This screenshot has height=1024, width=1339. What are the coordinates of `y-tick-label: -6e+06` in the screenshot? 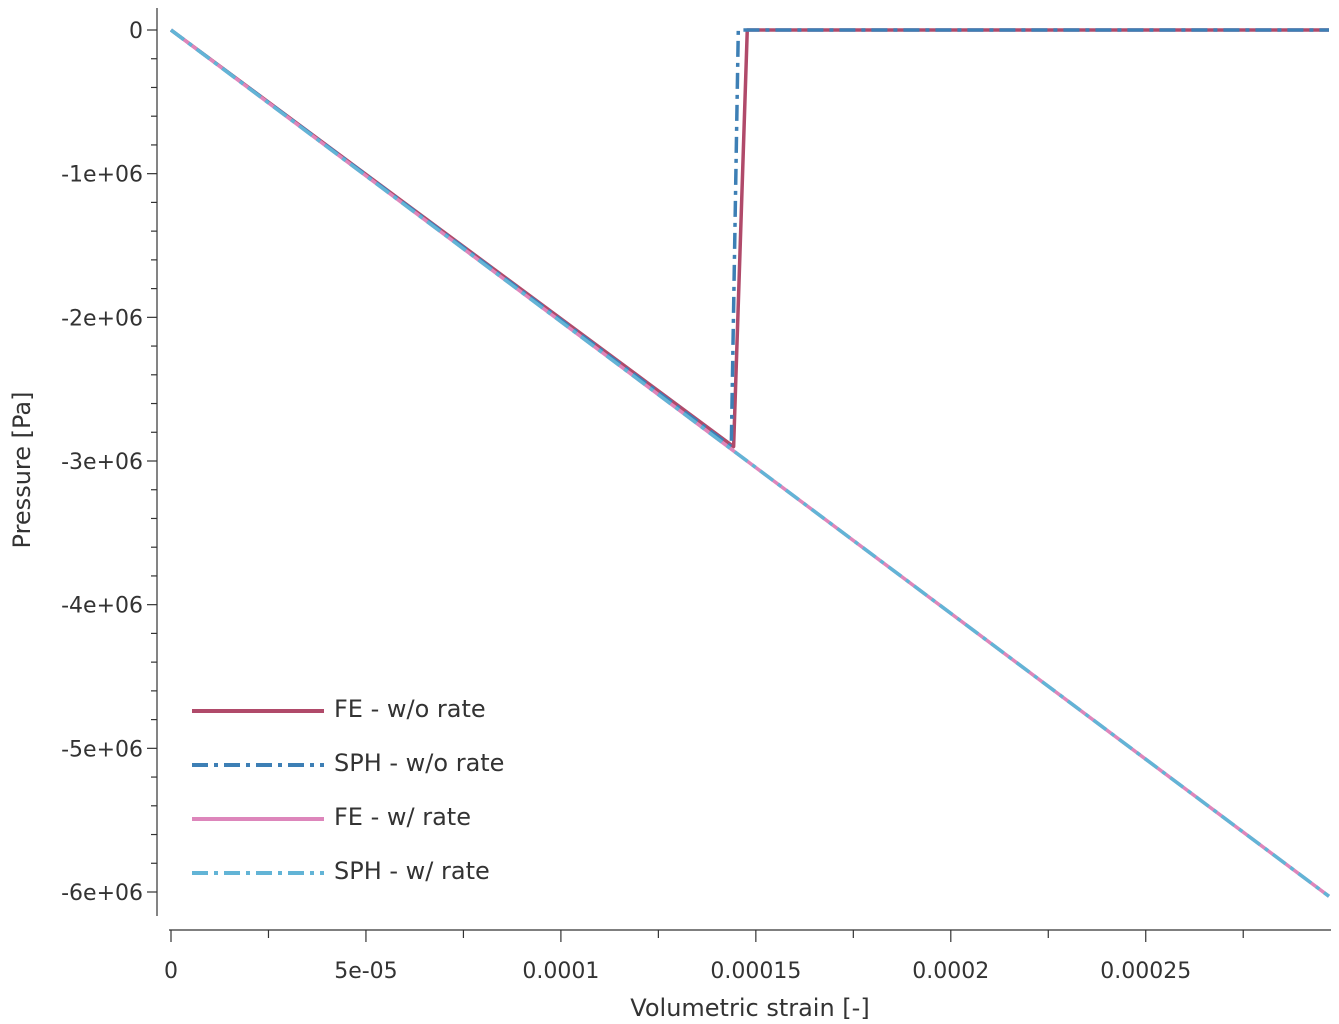 It's located at (102, 893).